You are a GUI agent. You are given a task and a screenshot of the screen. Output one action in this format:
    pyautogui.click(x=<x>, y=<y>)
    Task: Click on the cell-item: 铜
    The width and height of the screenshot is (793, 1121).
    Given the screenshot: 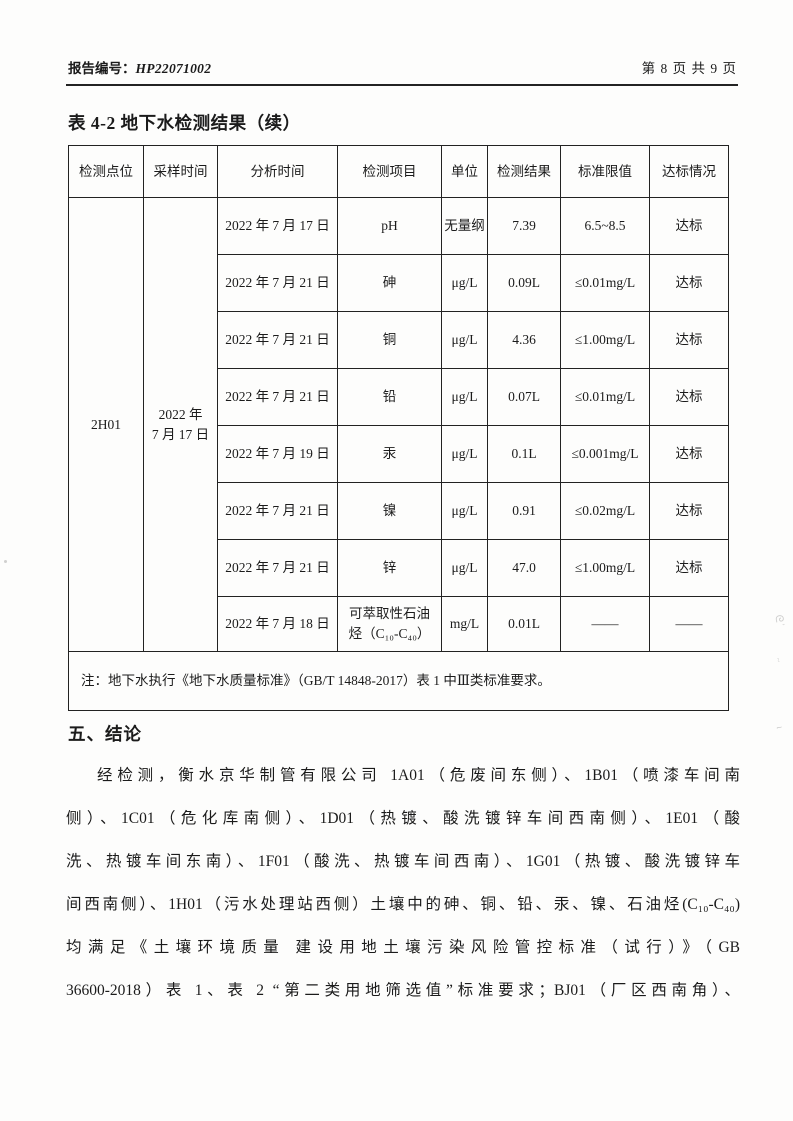 What is the action you would take?
    pyautogui.click(x=389, y=340)
    